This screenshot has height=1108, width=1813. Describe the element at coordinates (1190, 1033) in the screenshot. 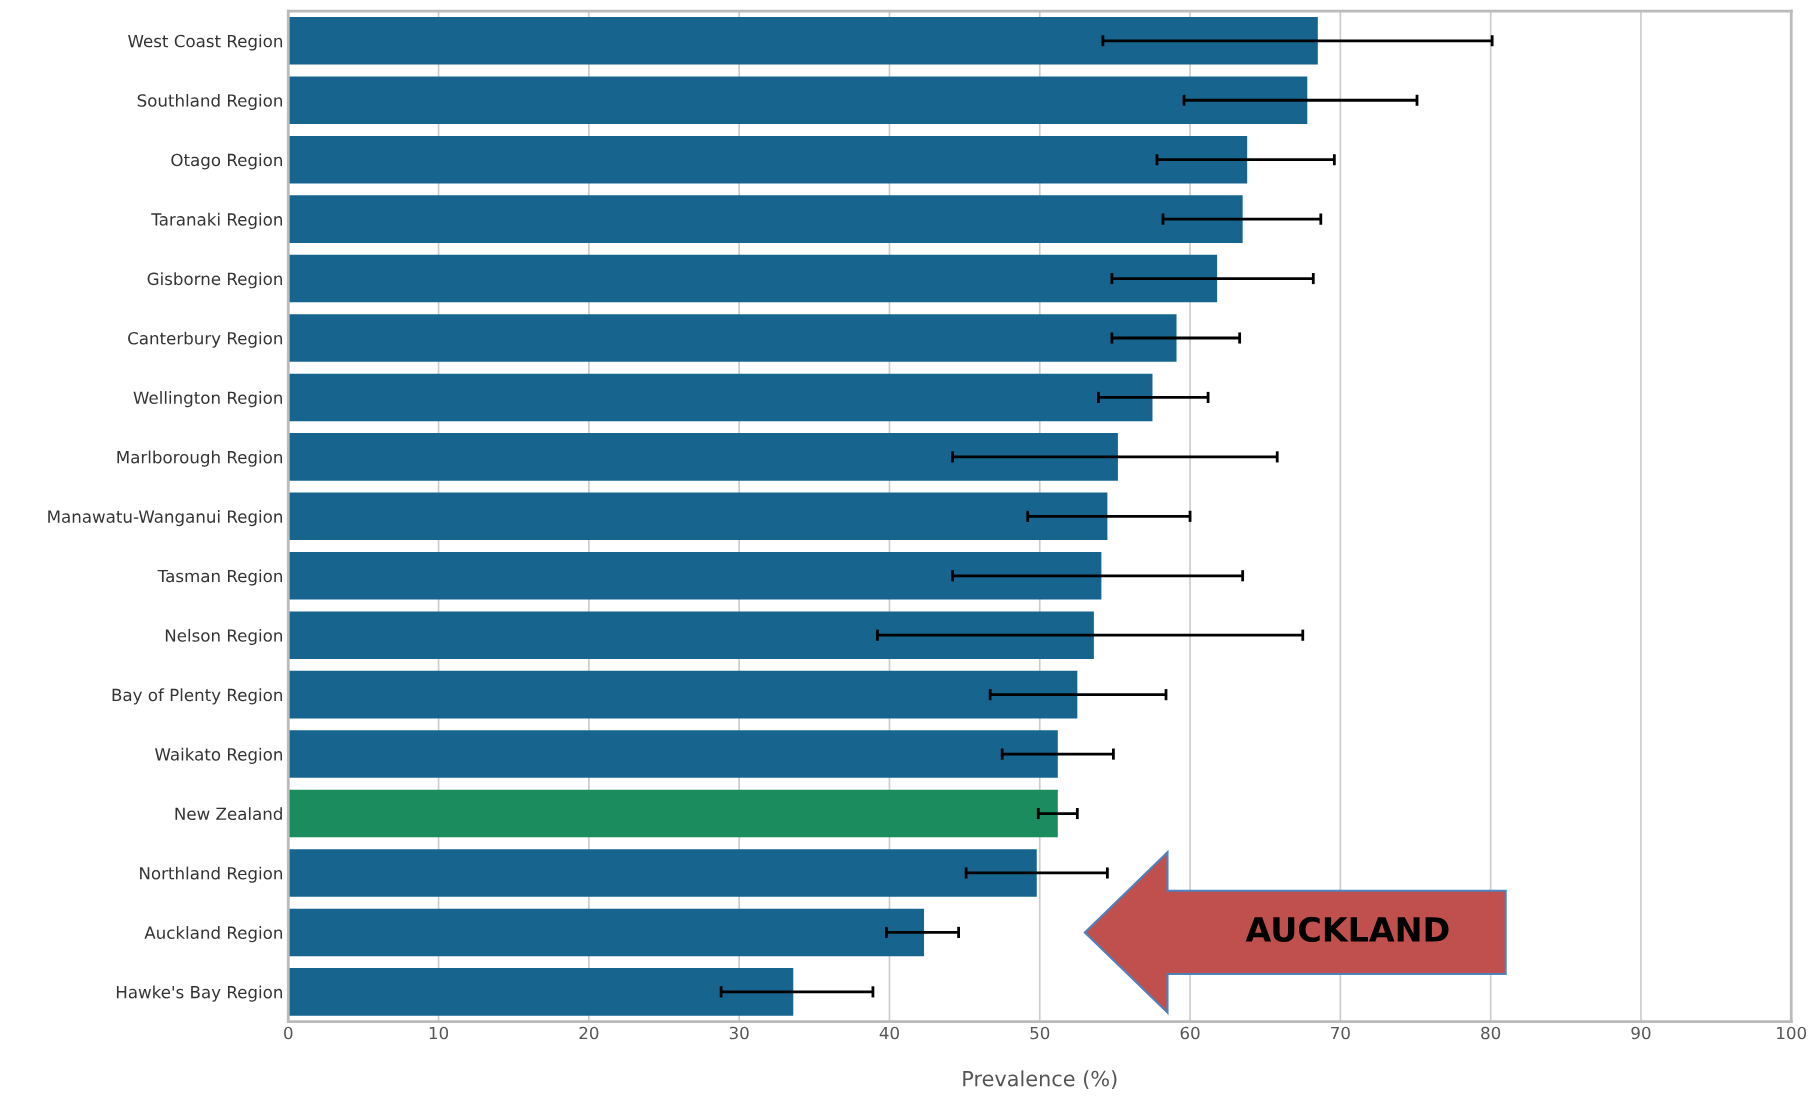

I see `x-tick-label: 60` at that location.